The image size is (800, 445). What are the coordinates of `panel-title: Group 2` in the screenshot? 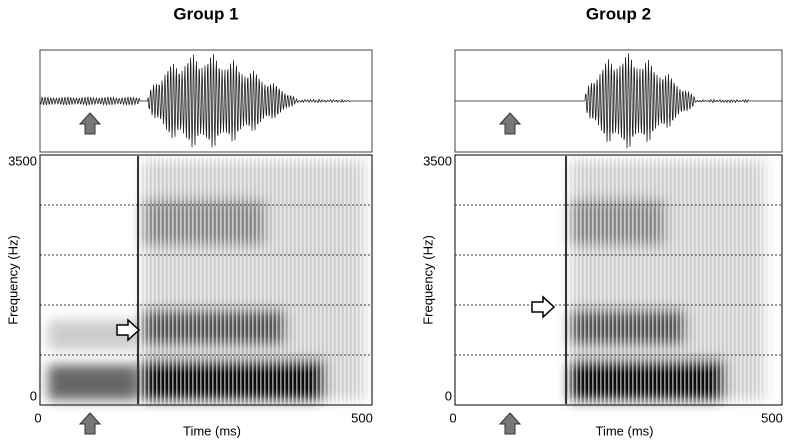 It's located at (618, 13).